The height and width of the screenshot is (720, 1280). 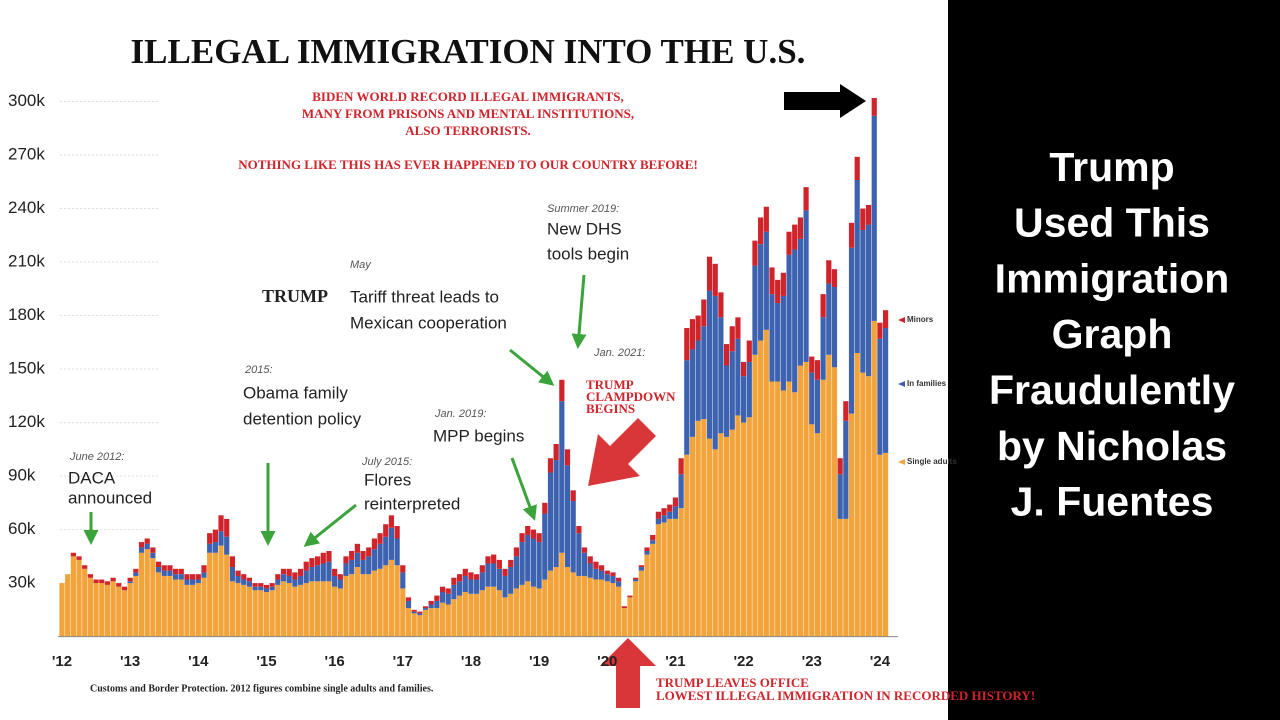 I want to click on legend: Single adults In families Minors, so click(x=927, y=390).